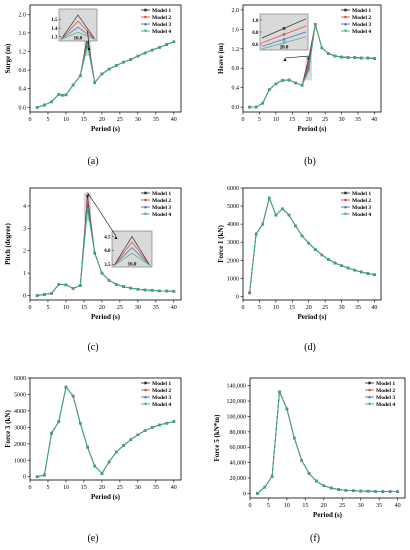  Describe the element at coordinates (284, 48) in the screenshot. I see `inset-x-tick-label: 20.0` at that location.